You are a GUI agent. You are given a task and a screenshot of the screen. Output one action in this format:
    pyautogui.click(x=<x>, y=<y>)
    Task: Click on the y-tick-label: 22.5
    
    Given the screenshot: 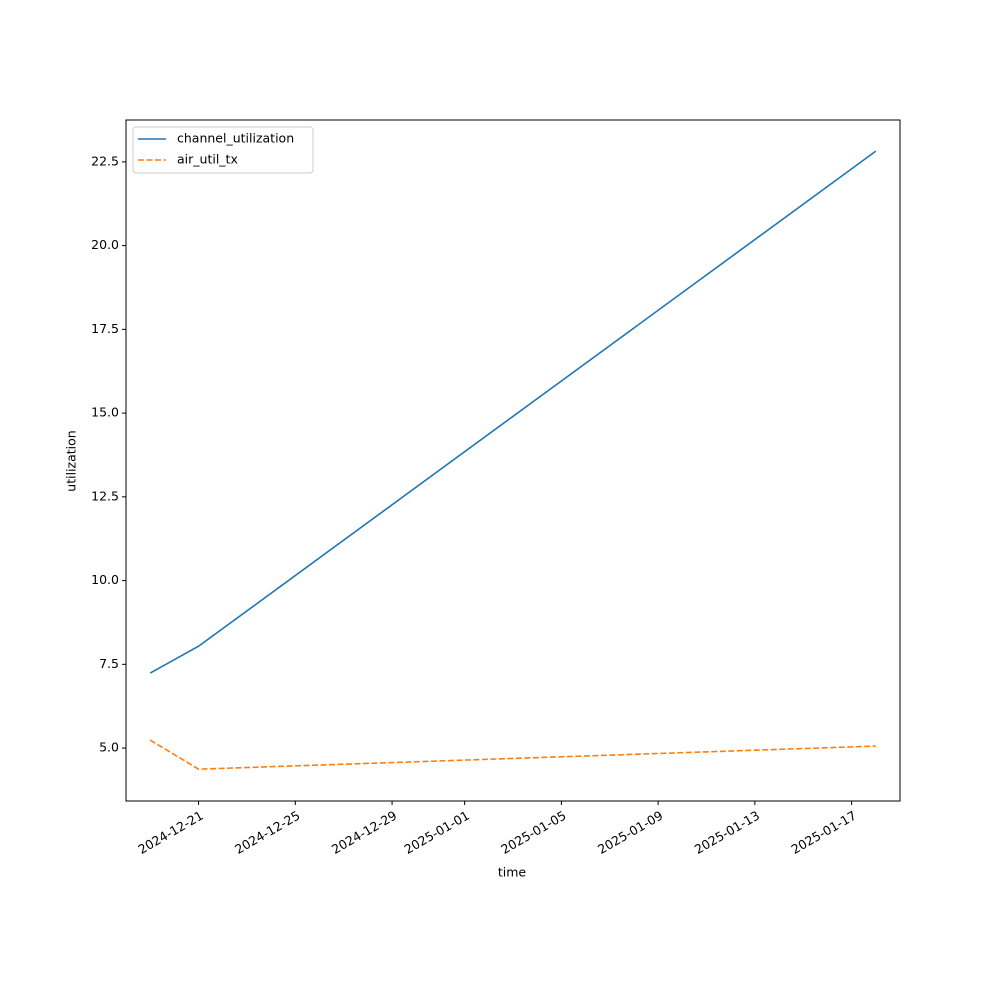 What is the action you would take?
    pyautogui.click(x=105, y=160)
    